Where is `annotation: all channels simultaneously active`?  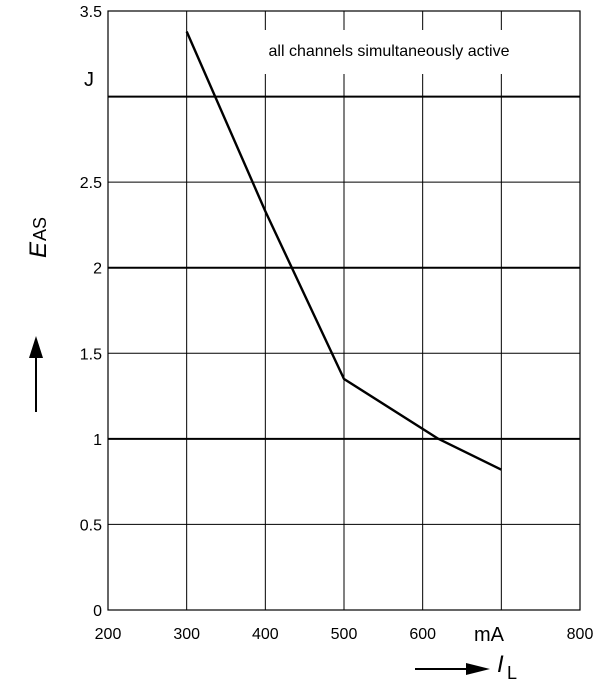 annotation: all channels simultaneously active is located at coordinates (388, 51).